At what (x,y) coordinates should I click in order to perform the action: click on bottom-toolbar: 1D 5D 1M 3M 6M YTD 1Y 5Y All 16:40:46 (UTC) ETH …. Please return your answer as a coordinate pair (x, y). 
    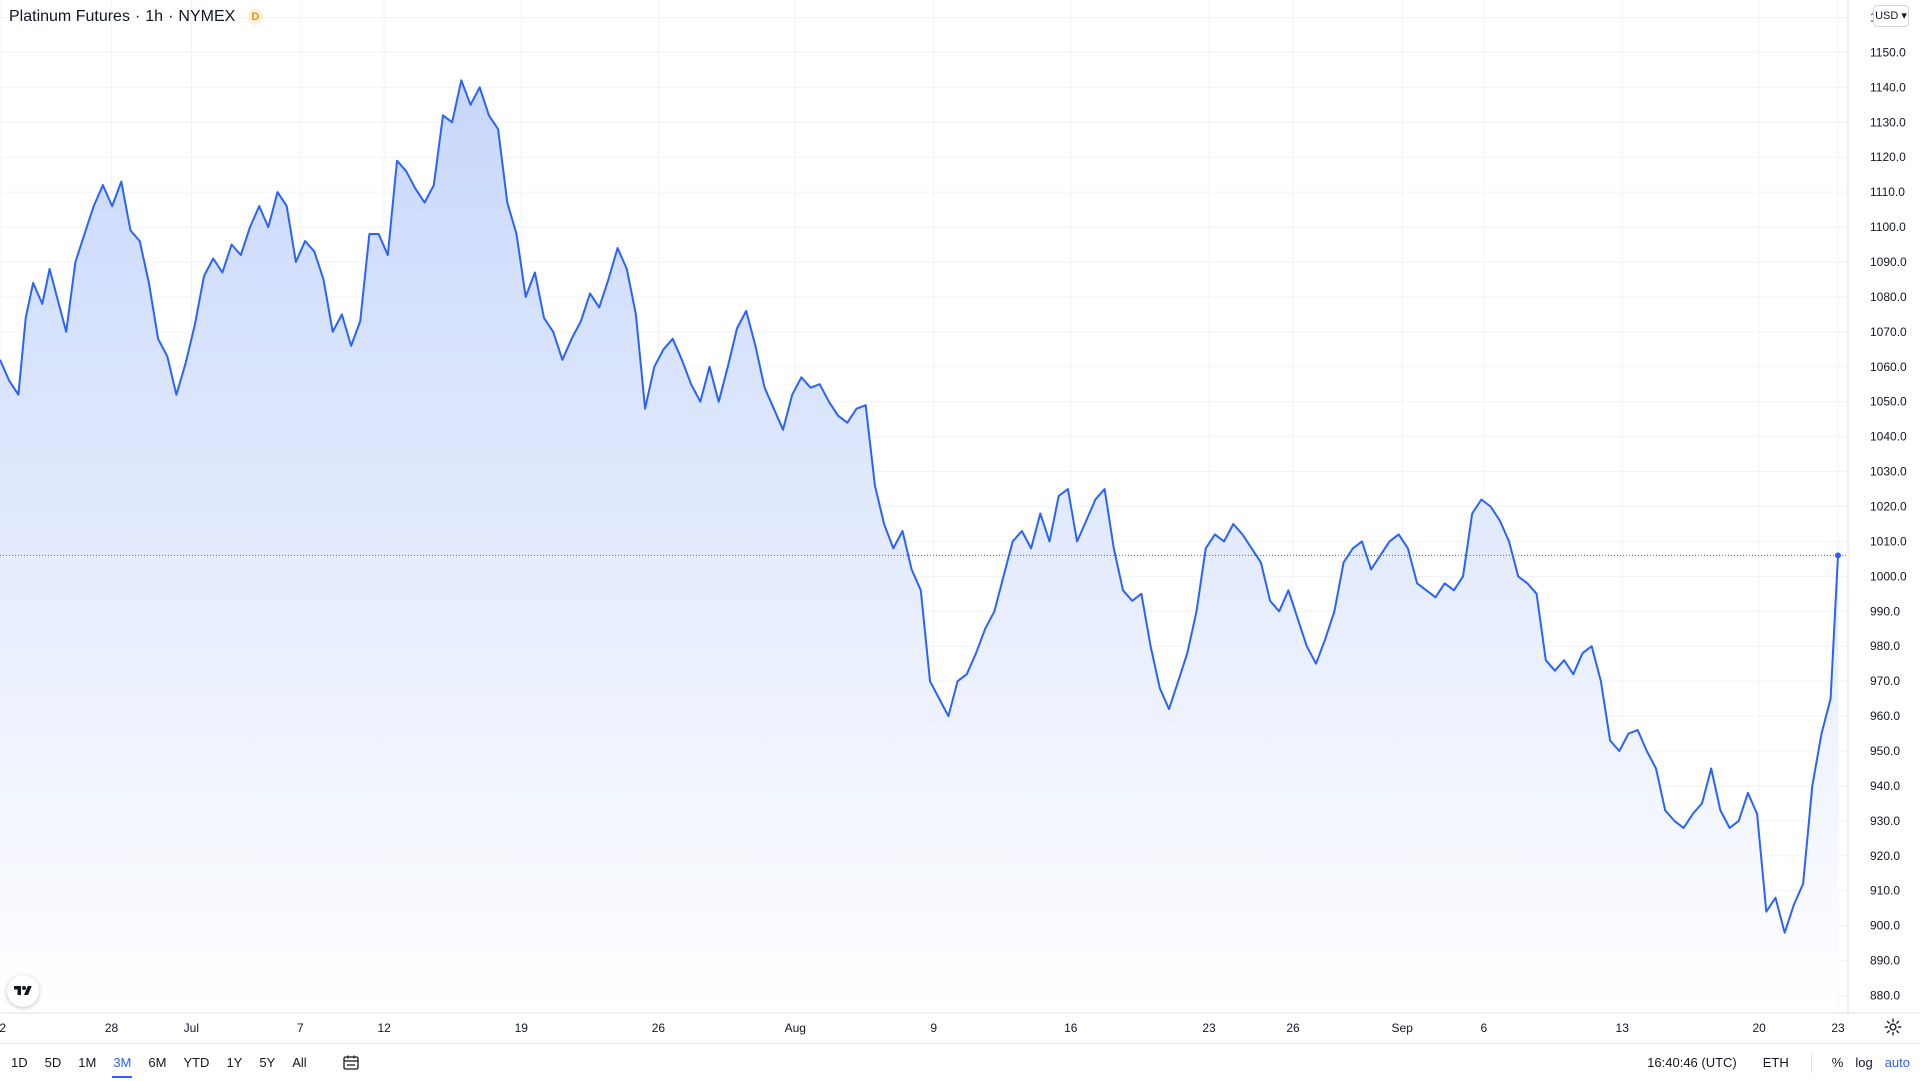
    Looking at the image, I should click on (960, 1061).